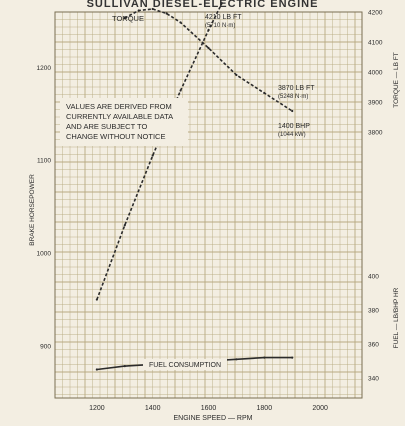 Image resolution: width=405 pixels, height=426 pixels. I want to click on x-tick-label: 1200, so click(97, 408).